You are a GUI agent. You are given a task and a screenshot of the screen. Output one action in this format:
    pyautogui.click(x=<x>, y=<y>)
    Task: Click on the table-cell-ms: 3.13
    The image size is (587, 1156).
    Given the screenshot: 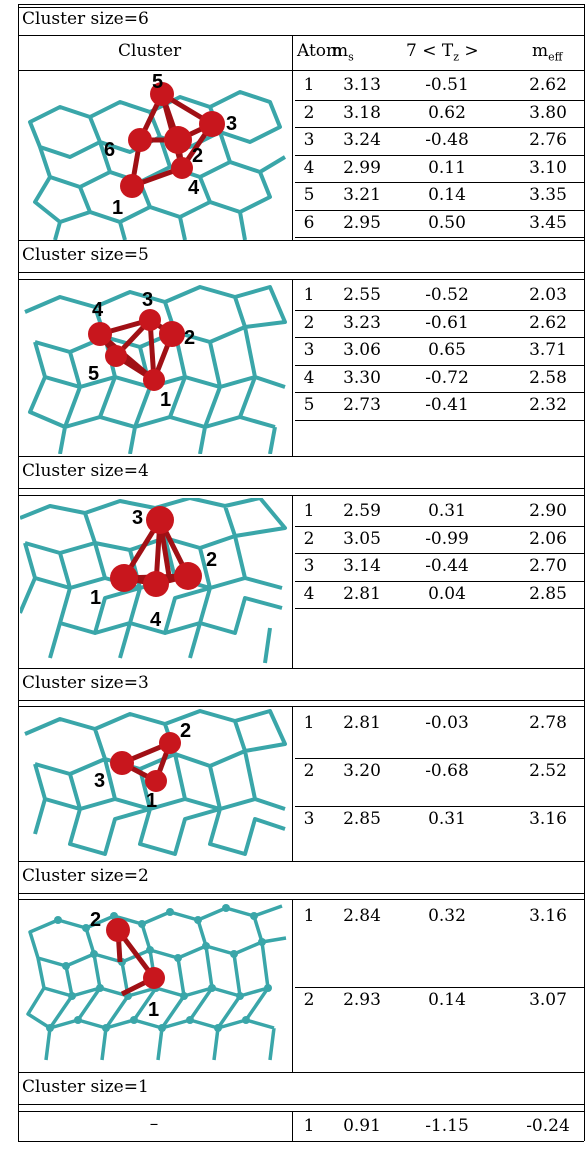 What is the action you would take?
    pyautogui.click(x=362, y=85)
    